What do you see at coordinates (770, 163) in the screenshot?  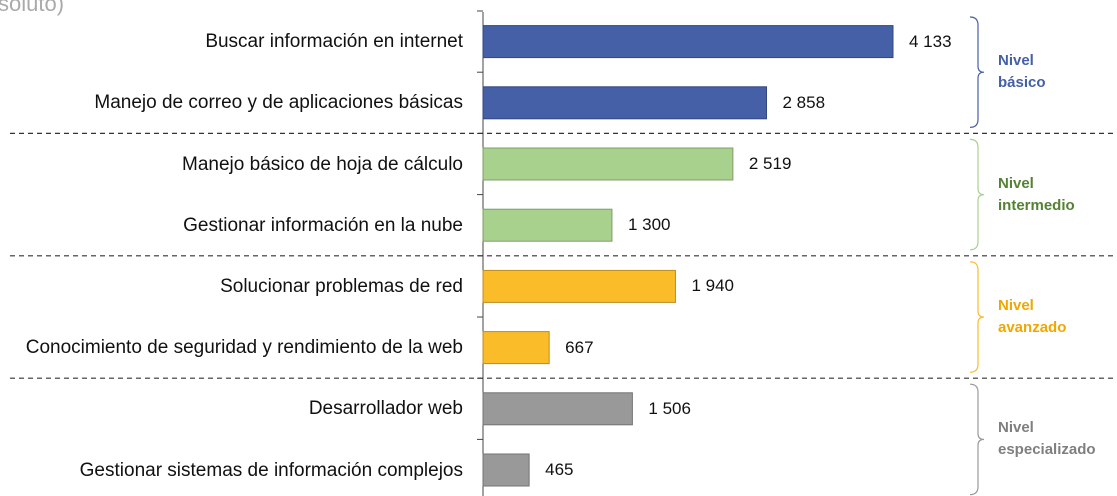 I see `value-label: 2 519` at bounding box center [770, 163].